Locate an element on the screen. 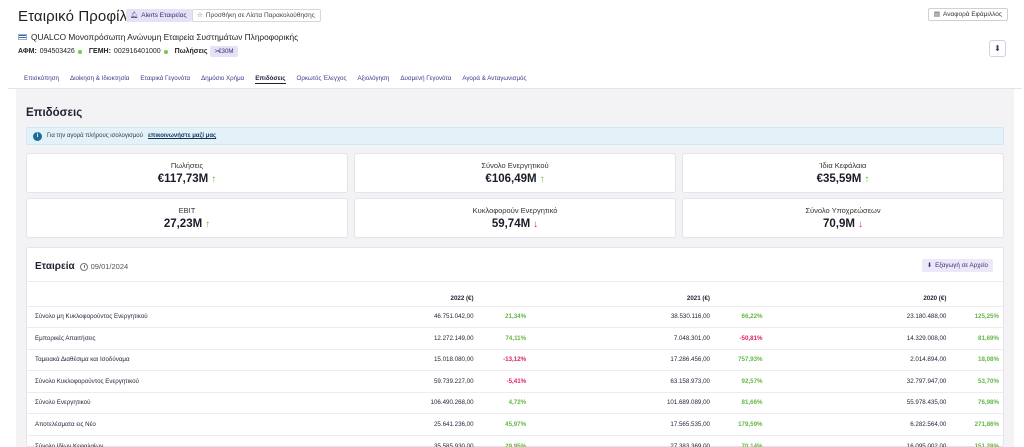 This screenshot has height=447, width=1024. alerts-chip: 🔔︎ Alerts Εταιρείας is located at coordinates (159, 15).